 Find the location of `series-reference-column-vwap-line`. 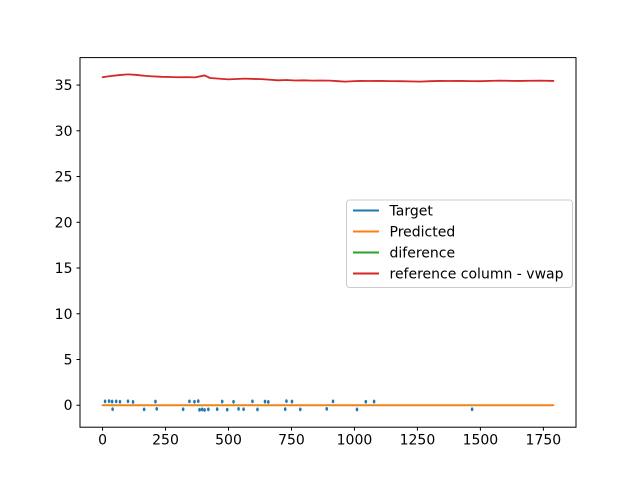

series-reference-column-vwap-line is located at coordinates (328, 78).